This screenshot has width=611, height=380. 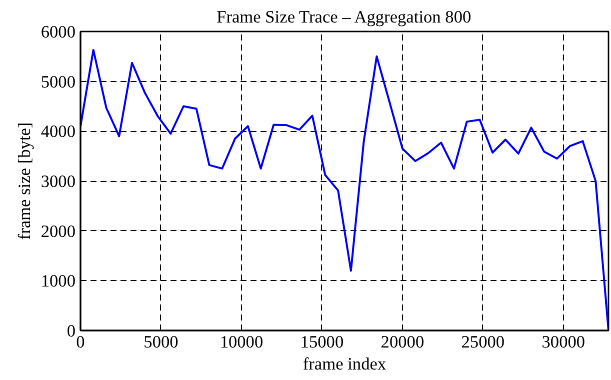 What do you see at coordinates (161, 342) in the screenshot?
I see `x-tick-label: 5000` at bounding box center [161, 342].